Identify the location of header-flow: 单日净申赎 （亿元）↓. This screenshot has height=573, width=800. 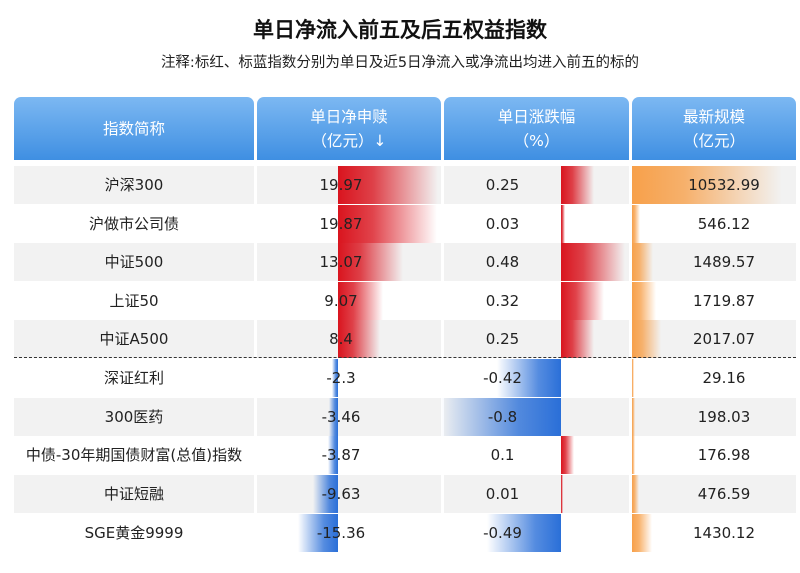
(349, 128).